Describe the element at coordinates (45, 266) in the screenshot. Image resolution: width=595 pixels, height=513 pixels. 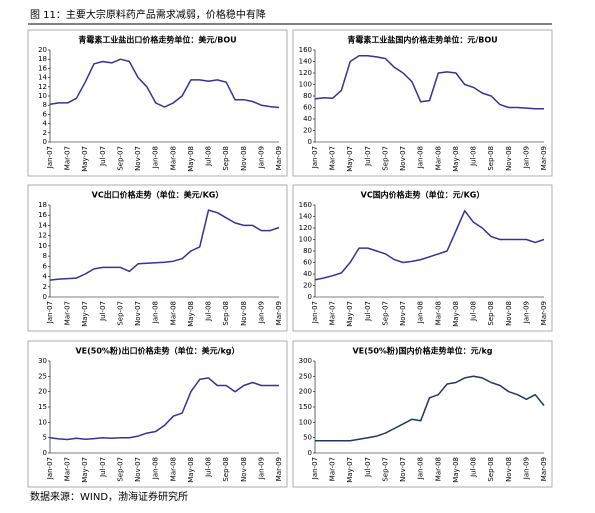
I see `y-tick-label: 6` at that location.